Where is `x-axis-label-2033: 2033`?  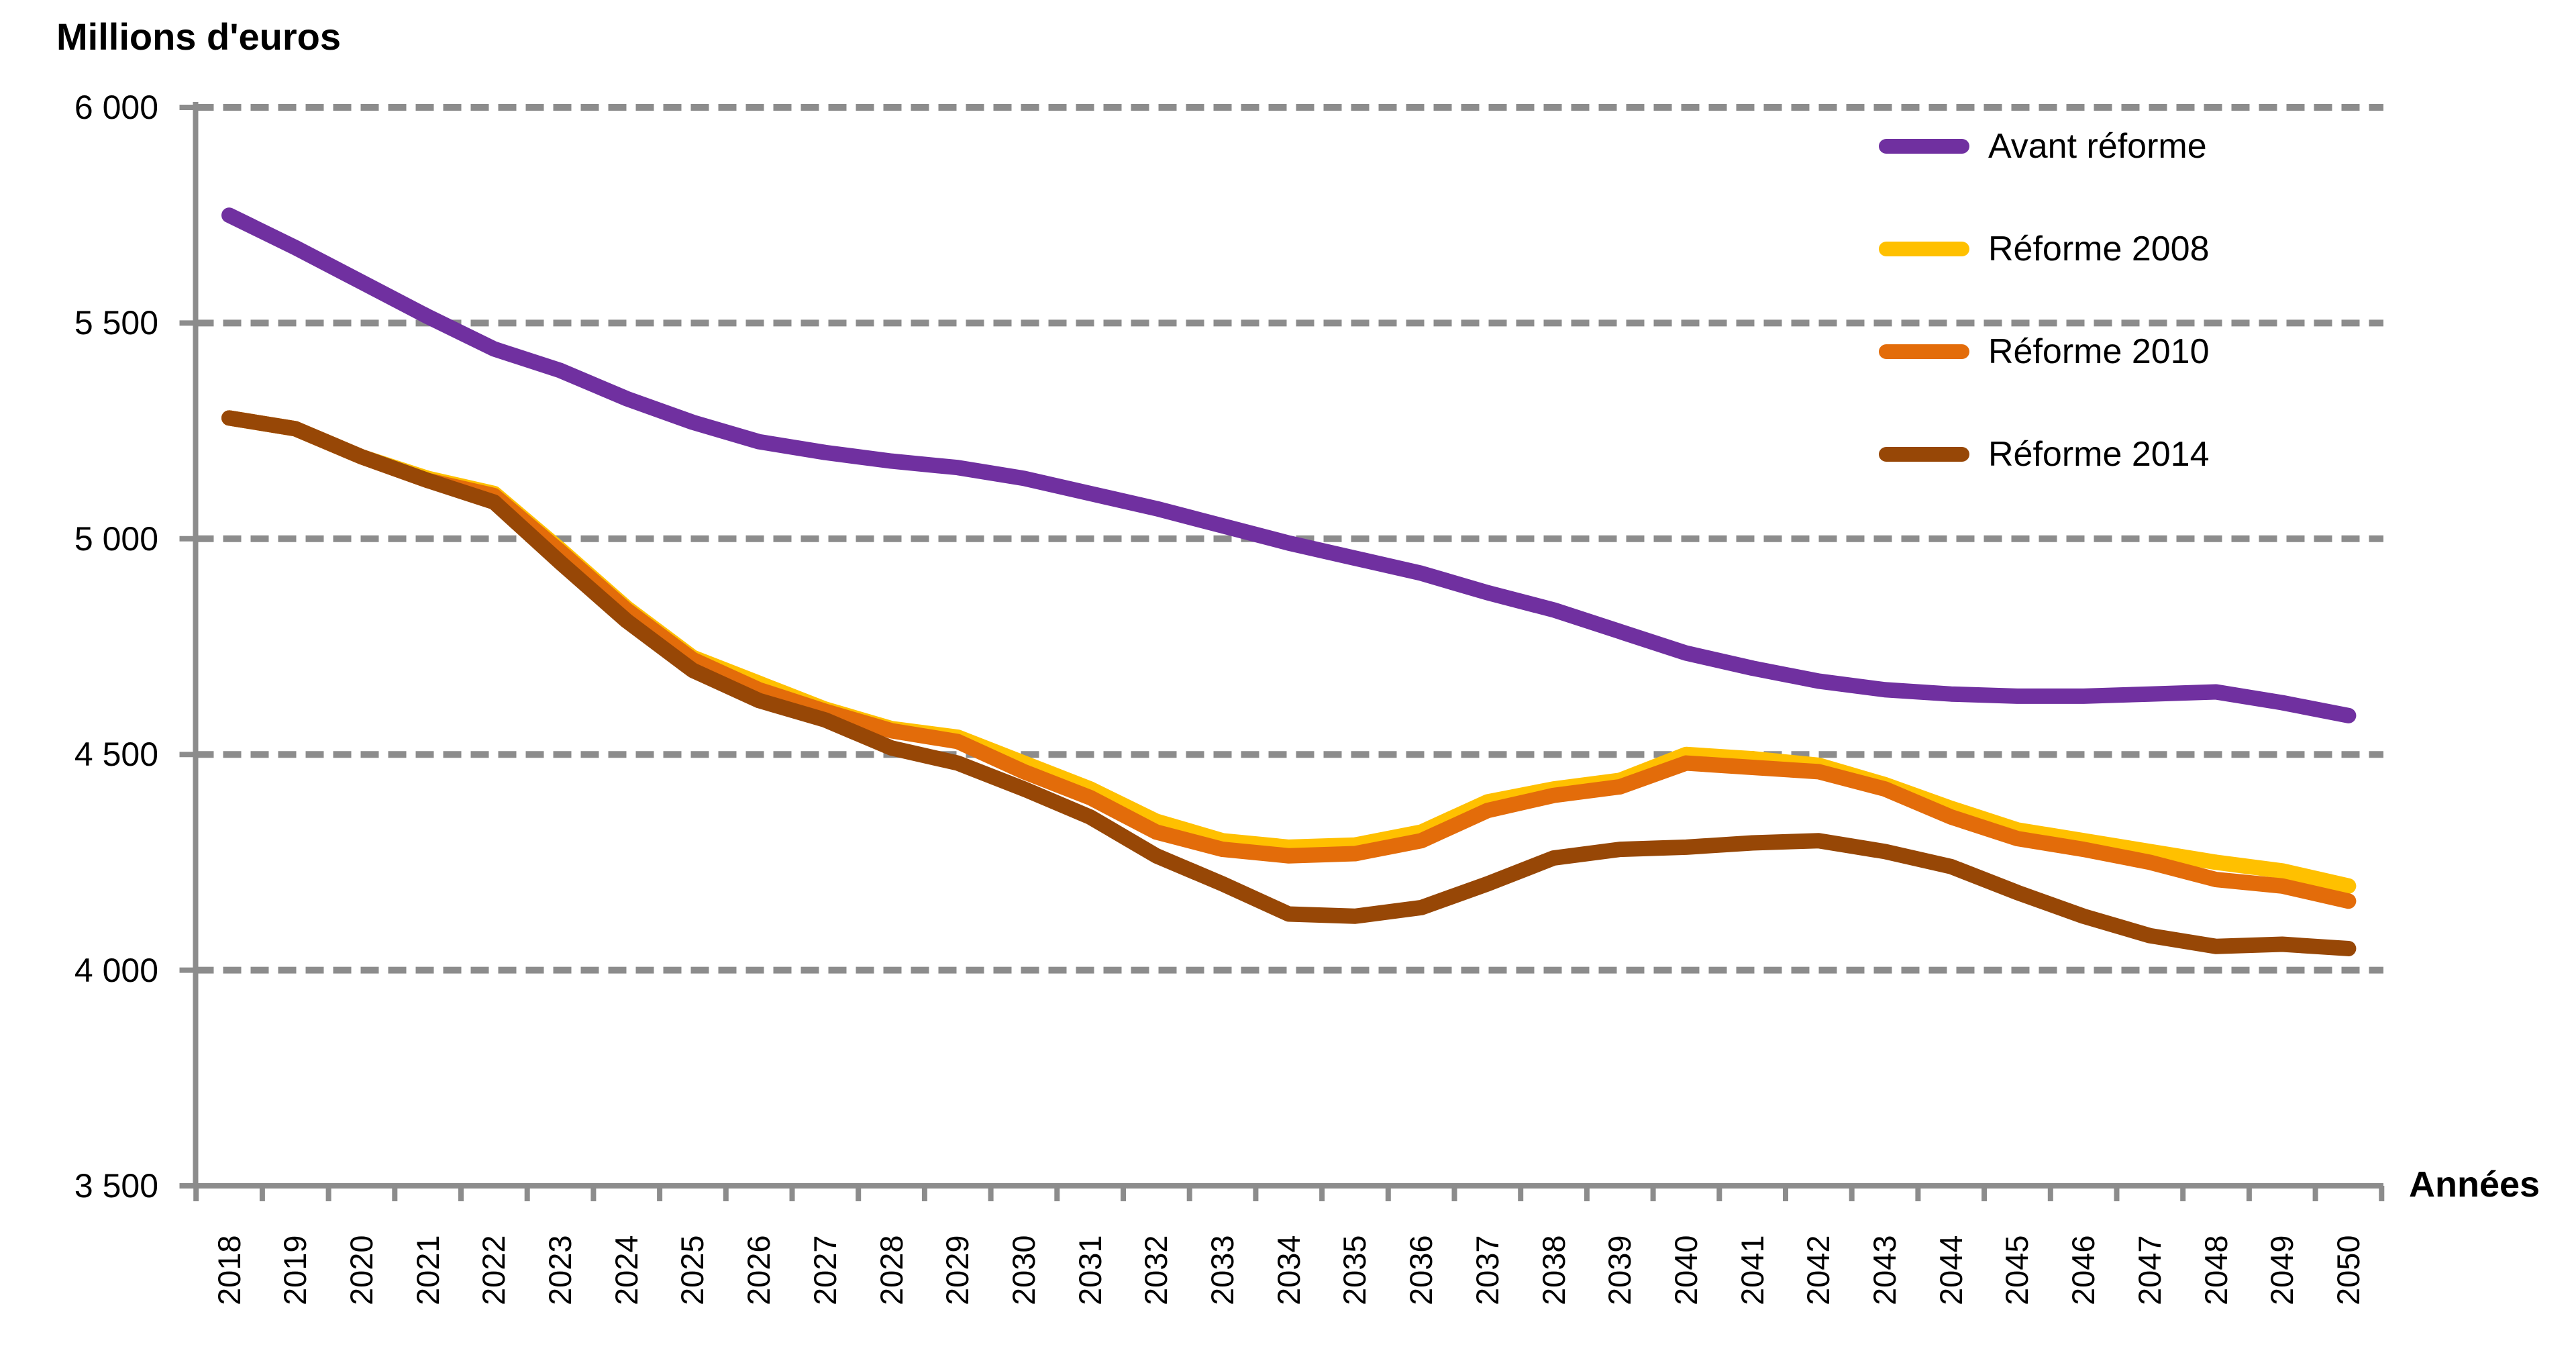 x-axis-label-2033: 2033 is located at coordinates (1222, 1270).